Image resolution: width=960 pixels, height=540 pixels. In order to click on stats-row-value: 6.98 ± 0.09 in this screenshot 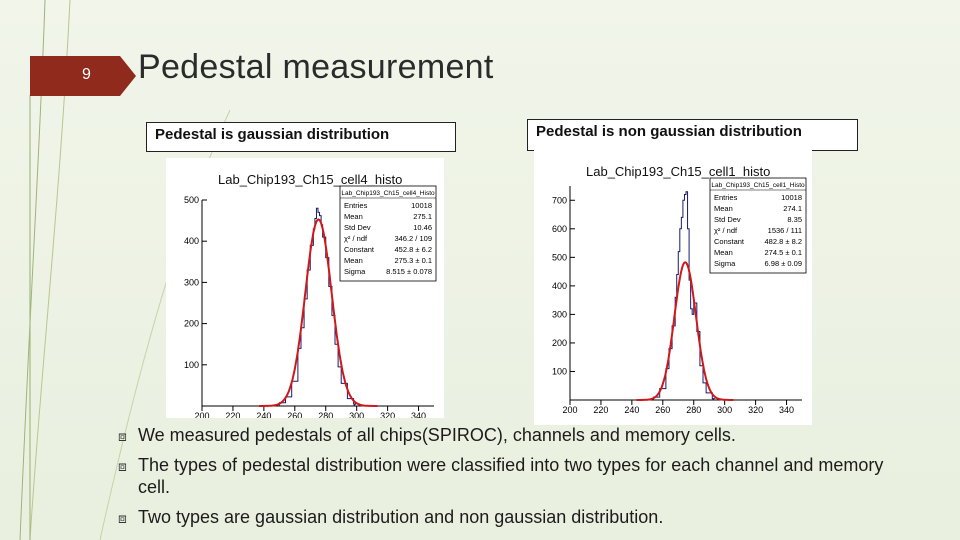, I will do `click(783, 263)`.